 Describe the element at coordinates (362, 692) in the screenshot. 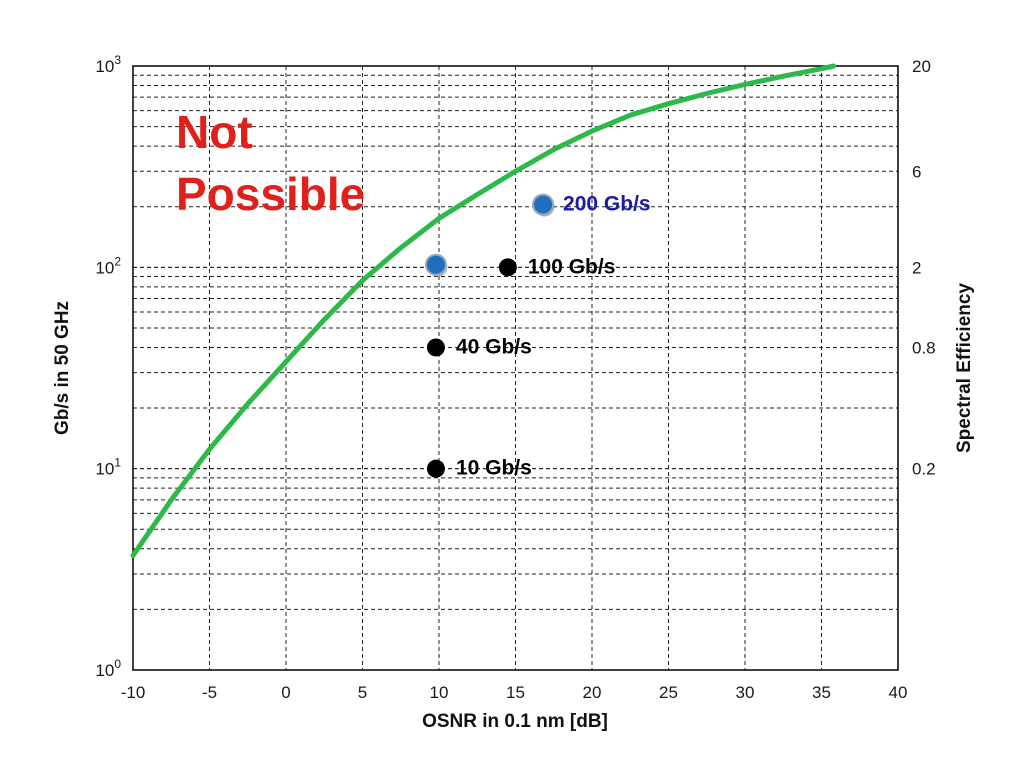

I see `x-tick-label: 5` at that location.